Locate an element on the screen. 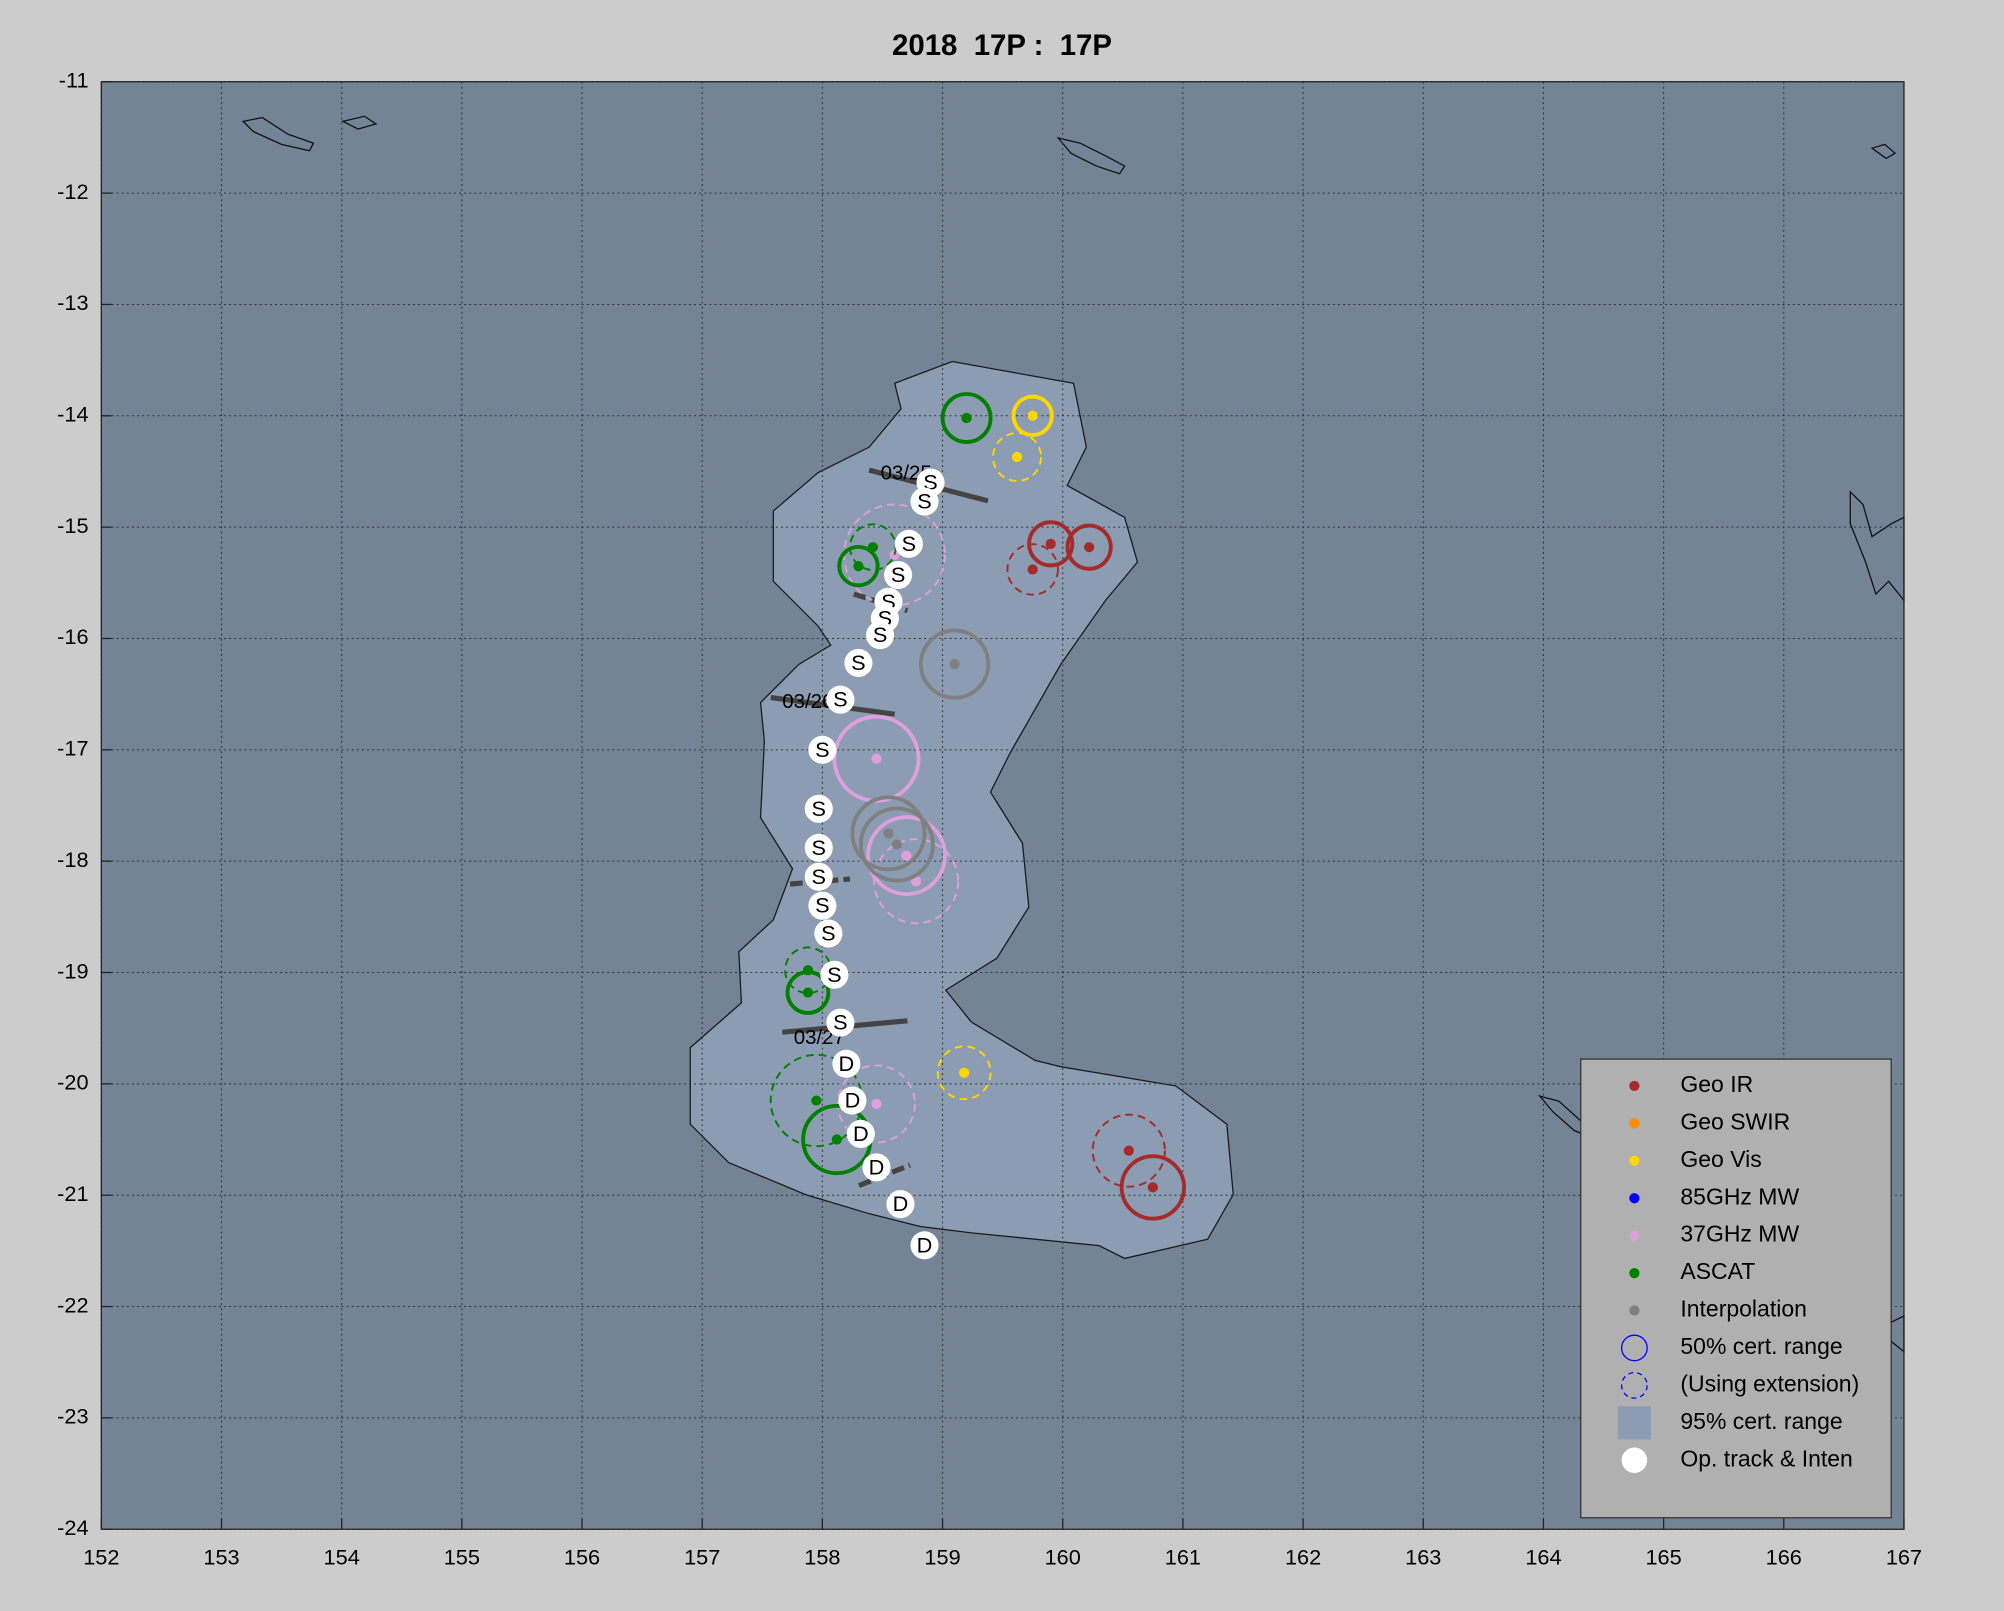 This screenshot has height=1611, width=2004. y-tick-label: -13 is located at coordinates (72, 302).